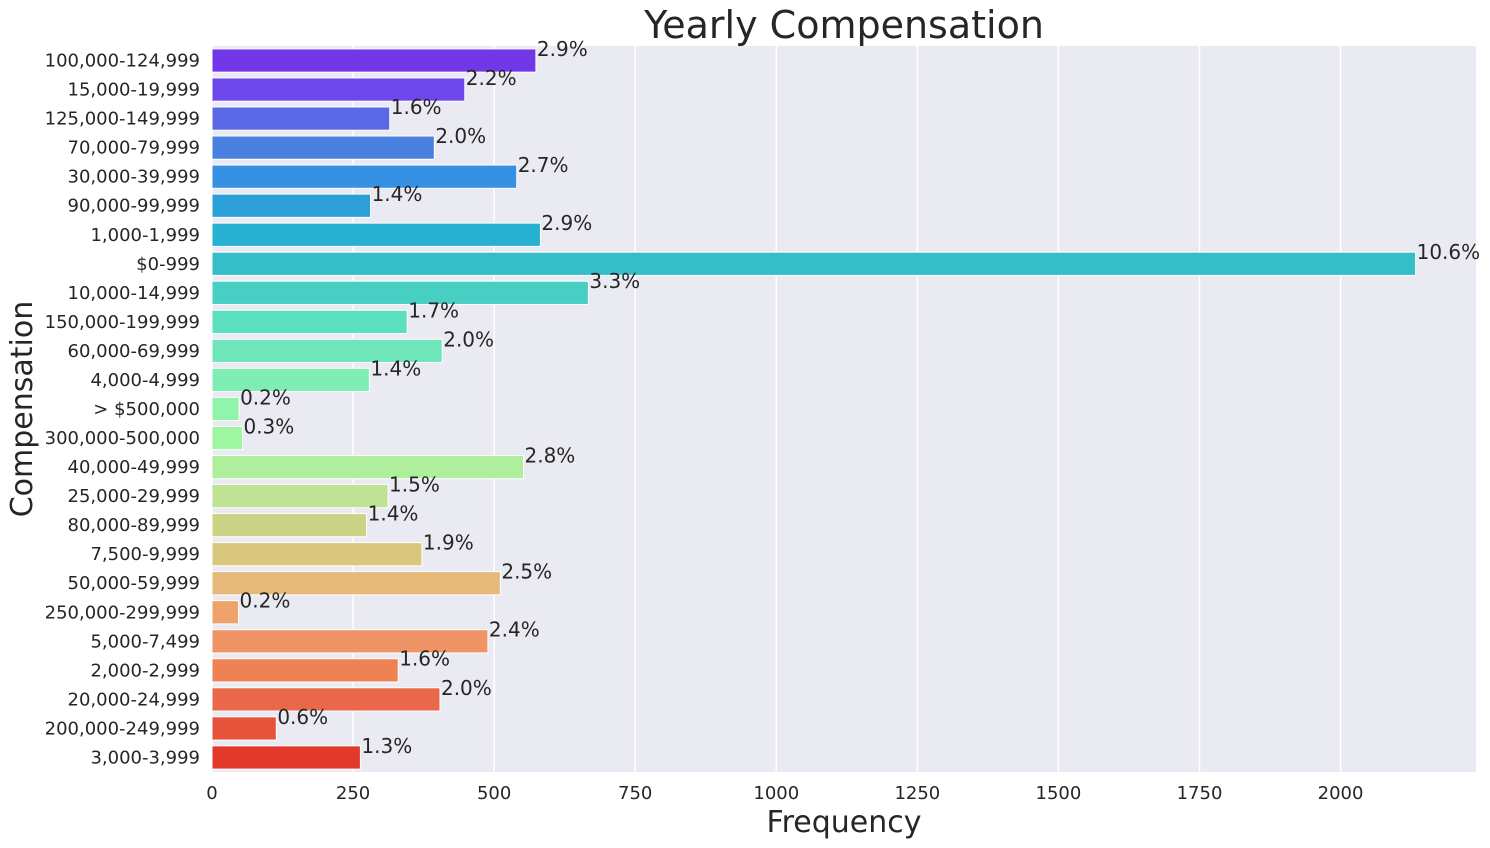 Image resolution: width=1490 pixels, height=848 pixels. What do you see at coordinates (134, 467) in the screenshot?
I see `y-tick-label: 40,000-49,999` at bounding box center [134, 467].